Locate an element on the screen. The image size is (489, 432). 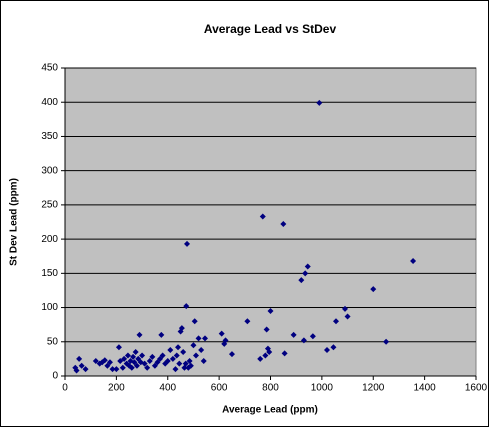
x-tick-label: 1200 is located at coordinates (373, 388).